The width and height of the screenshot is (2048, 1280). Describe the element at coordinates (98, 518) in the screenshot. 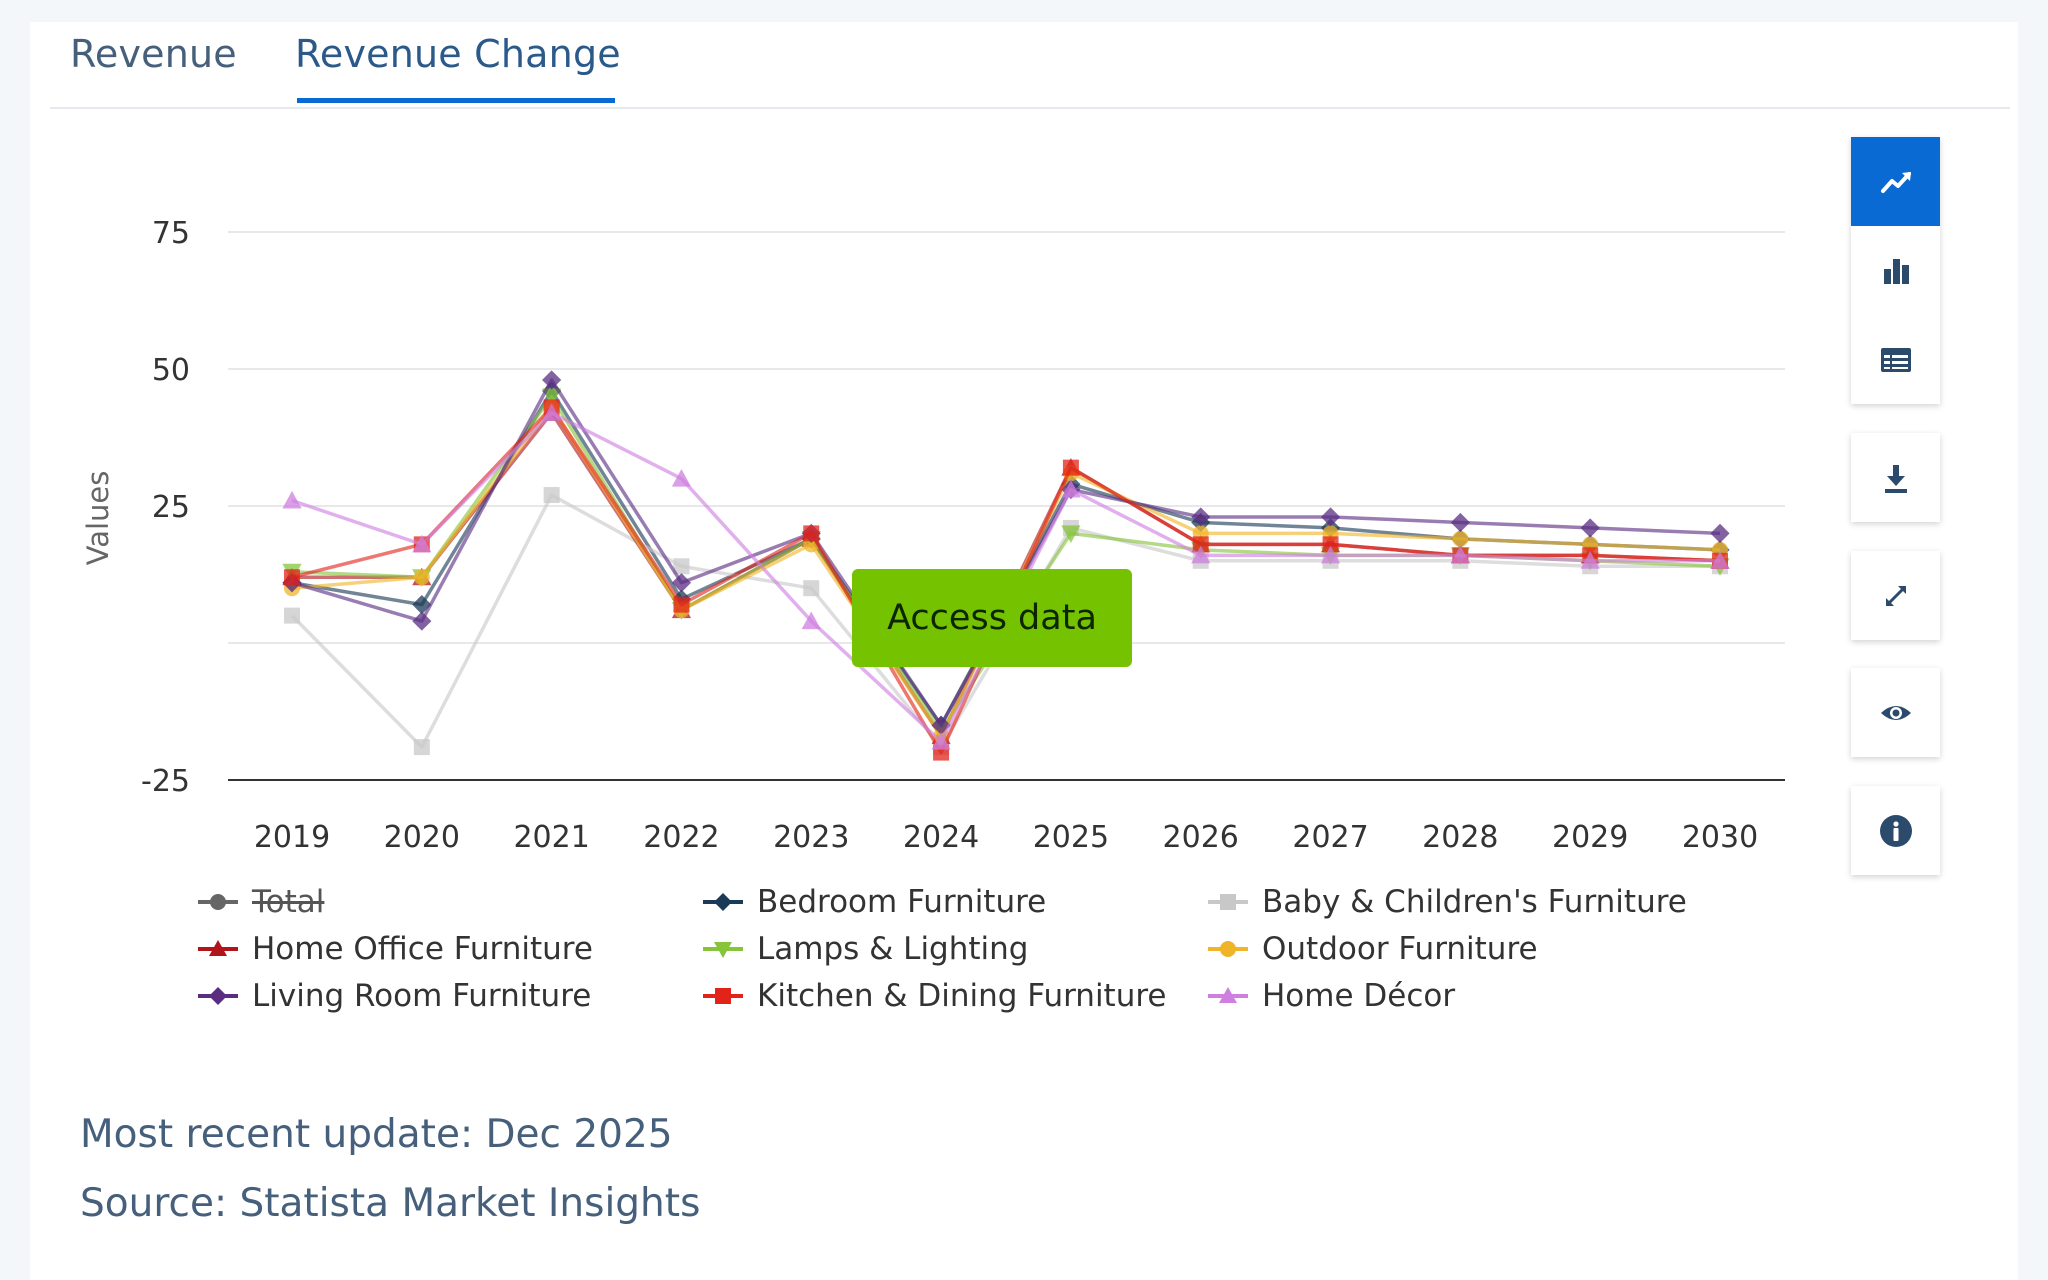

I see `y-axis-label: Values` at that location.